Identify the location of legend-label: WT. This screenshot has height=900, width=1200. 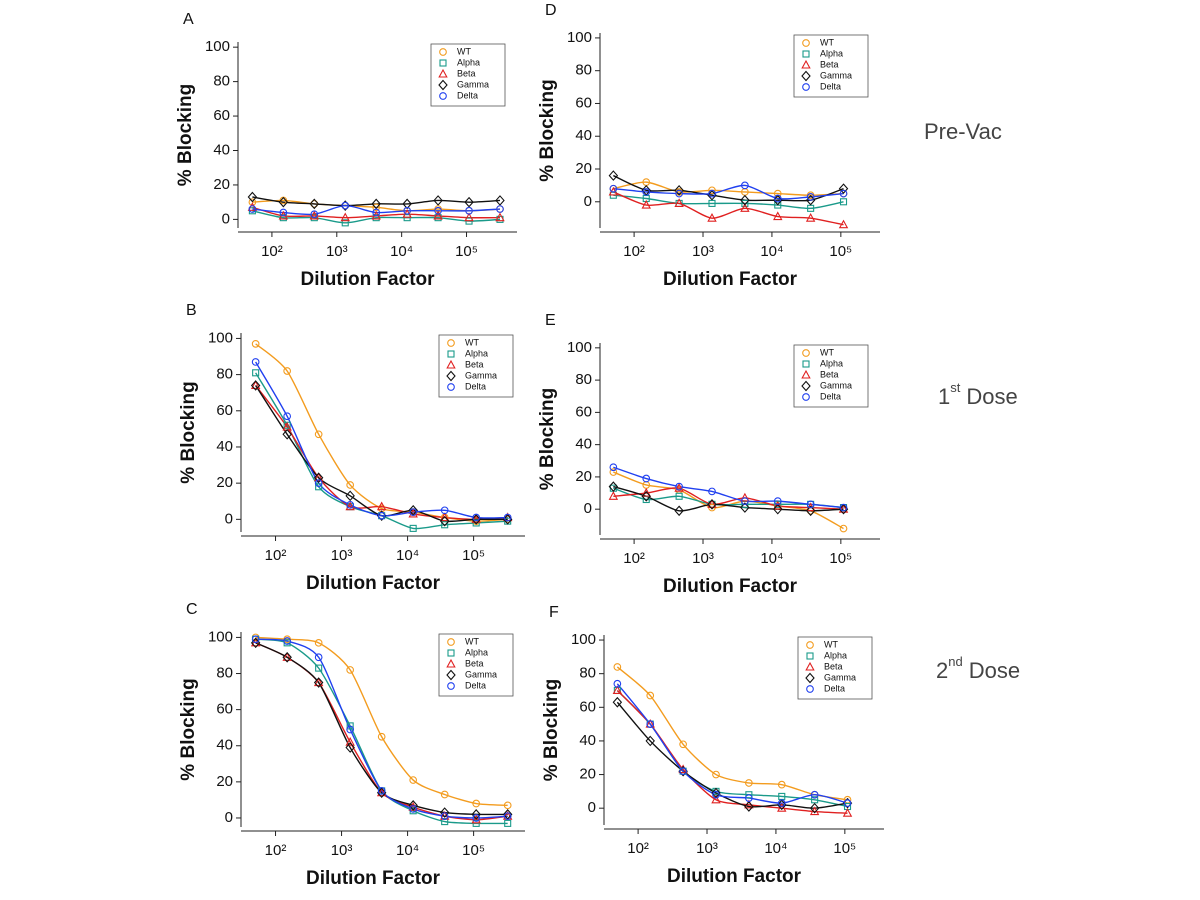
(464, 51).